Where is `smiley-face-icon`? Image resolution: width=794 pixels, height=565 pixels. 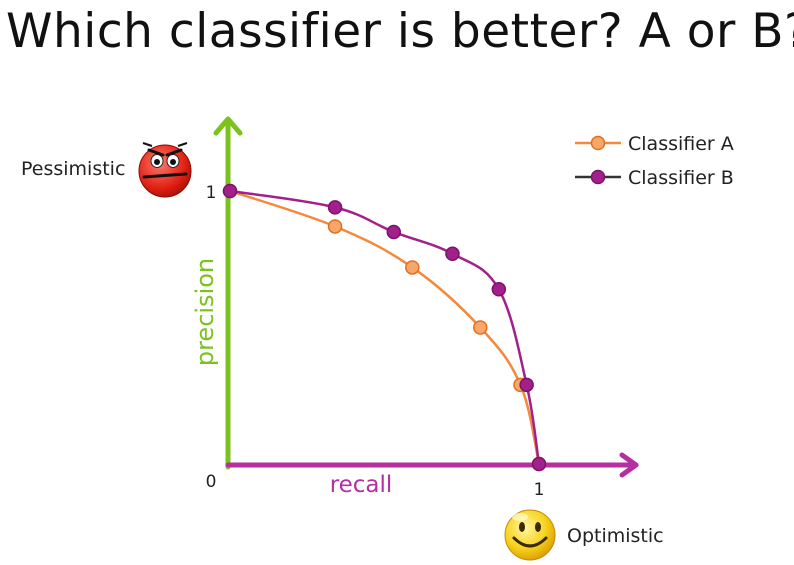 smiley-face-icon is located at coordinates (530, 535).